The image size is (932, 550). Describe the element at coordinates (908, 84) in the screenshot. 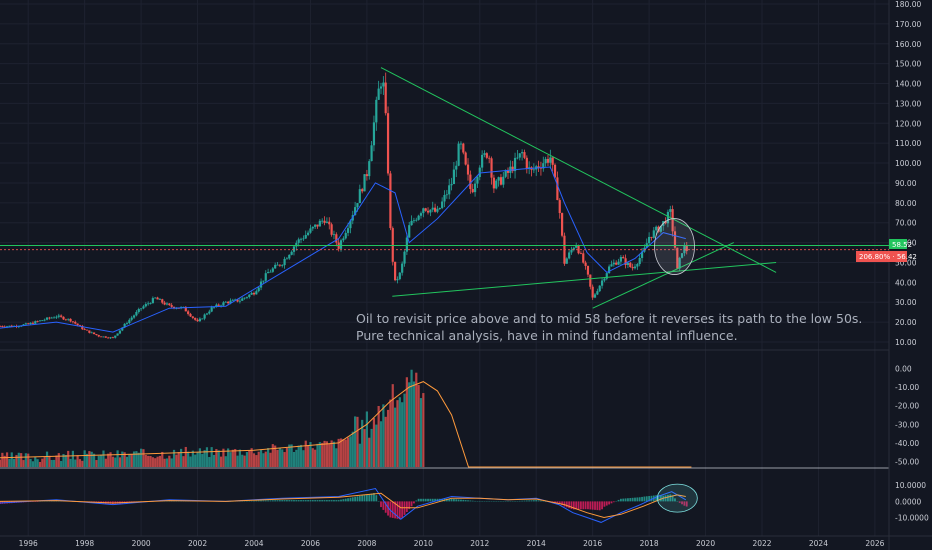

I see `price-tick-label: 140.00` at that location.